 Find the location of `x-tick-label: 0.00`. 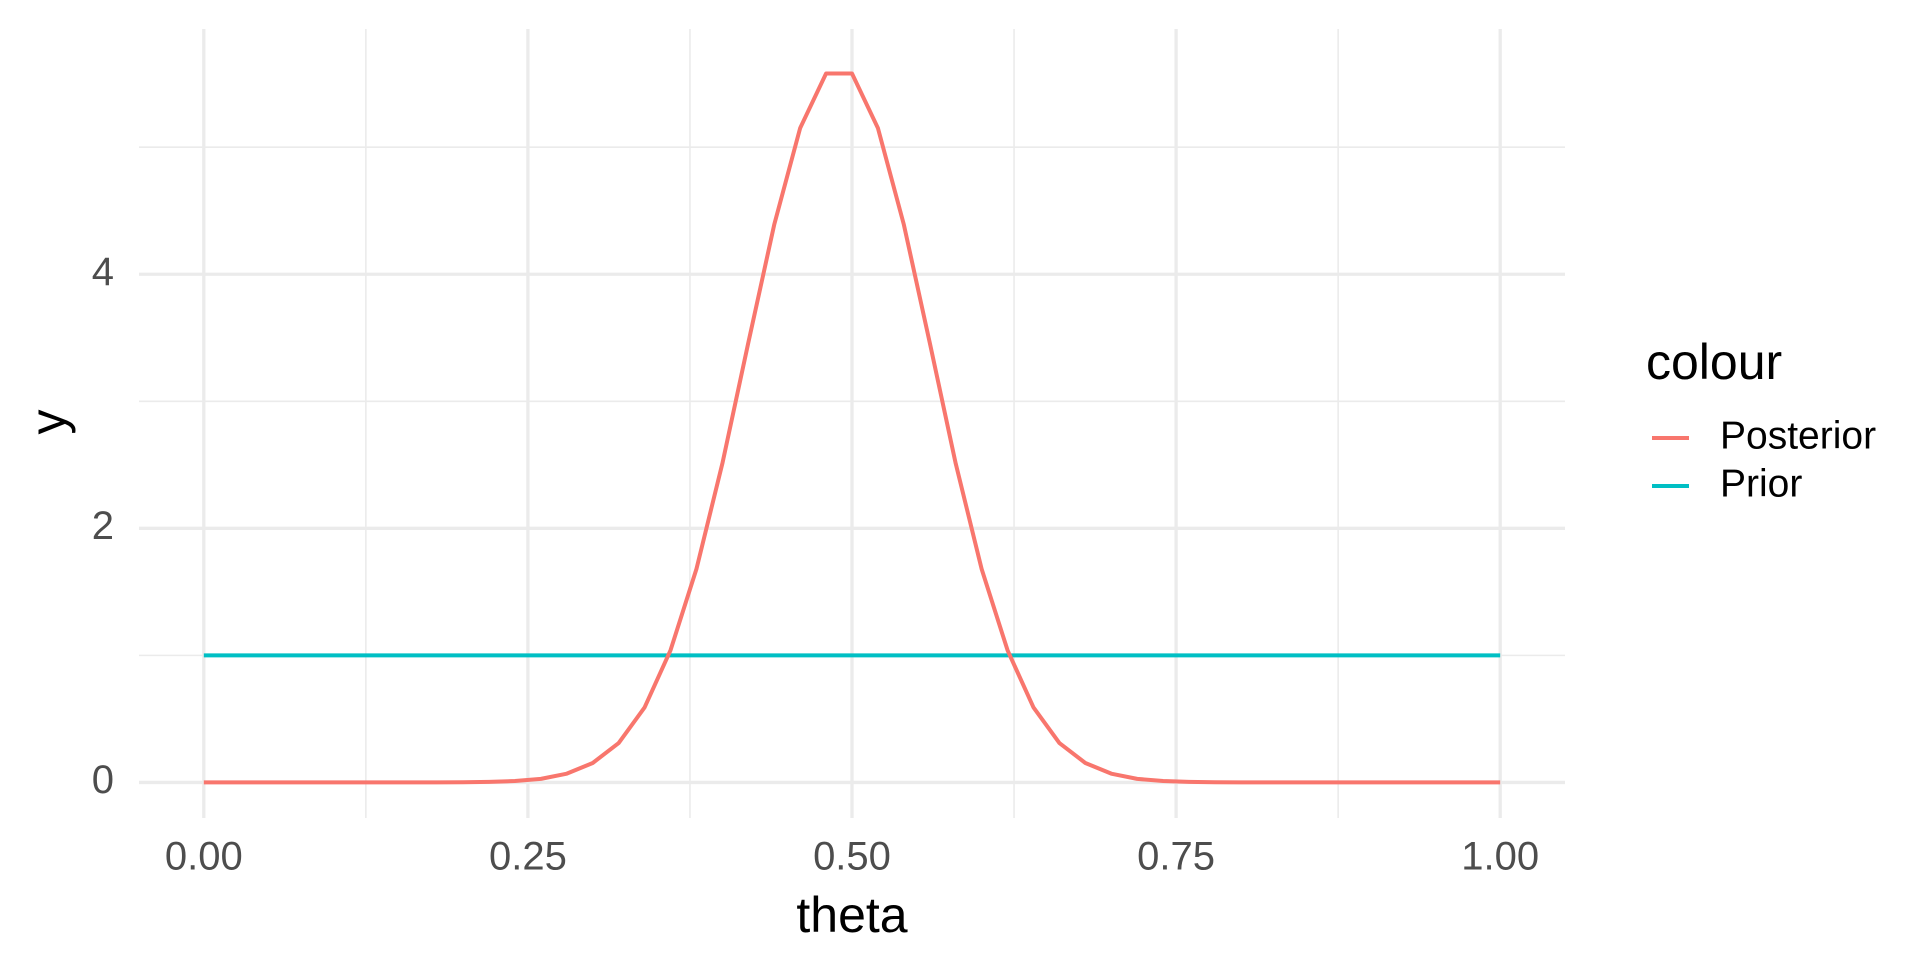

x-tick-label: 0.00 is located at coordinates (204, 857).